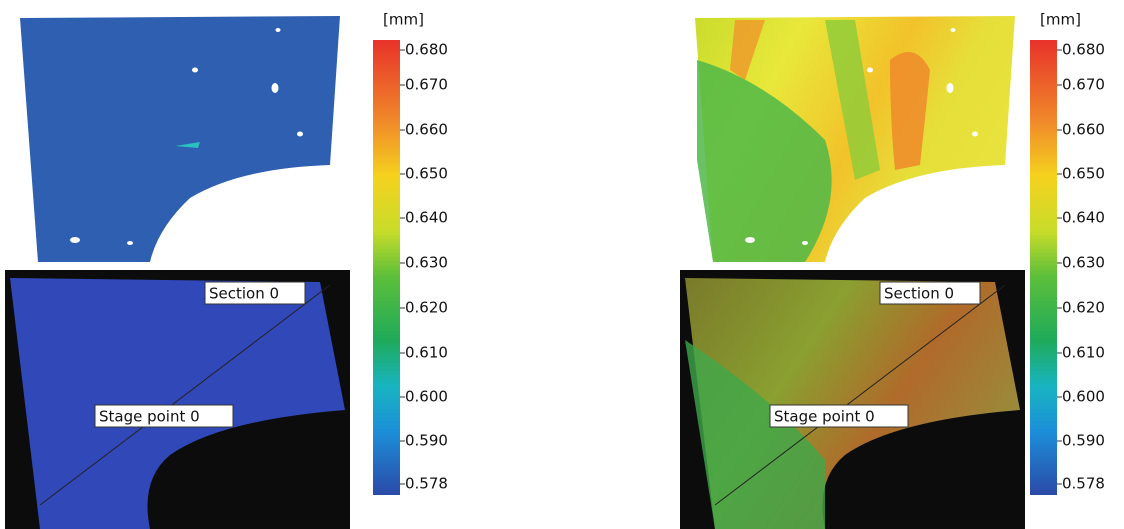 This screenshot has width=1124, height=529. Describe the element at coordinates (180, 139) in the screenshot. I see `deviation-map` at that location.